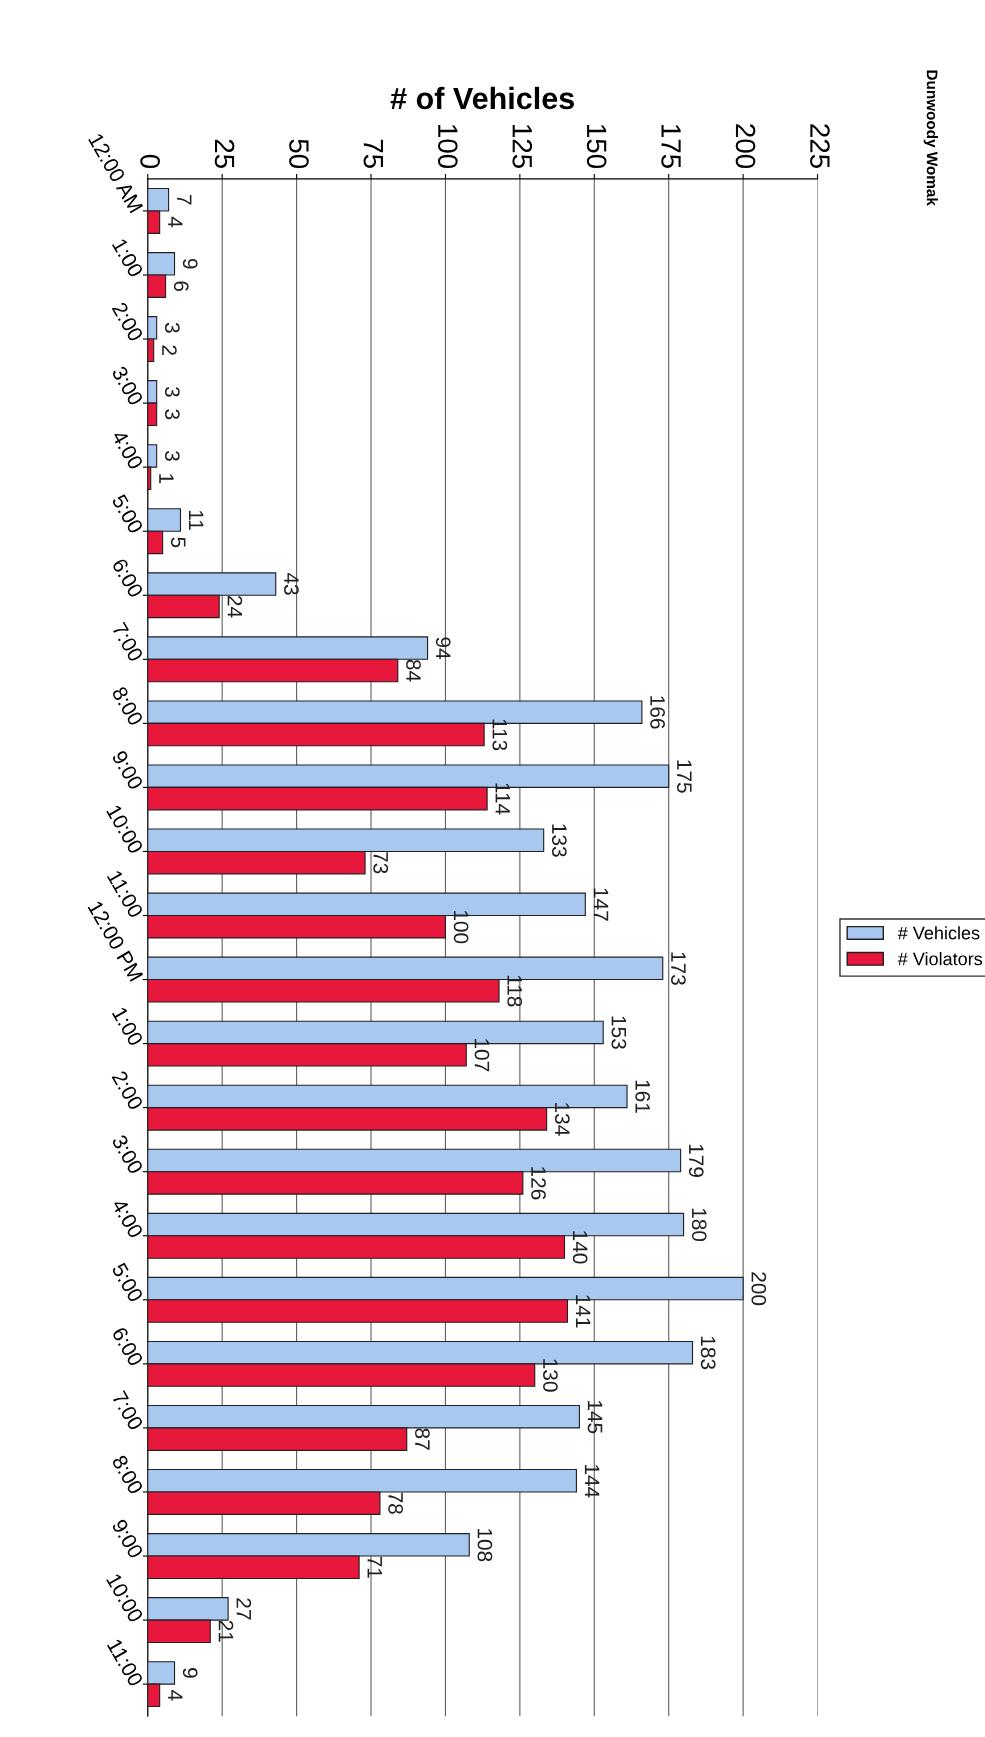 Image resolution: width=985 pixels, height=1737 pixels. I want to click on data-label: 173, so click(678, 968).